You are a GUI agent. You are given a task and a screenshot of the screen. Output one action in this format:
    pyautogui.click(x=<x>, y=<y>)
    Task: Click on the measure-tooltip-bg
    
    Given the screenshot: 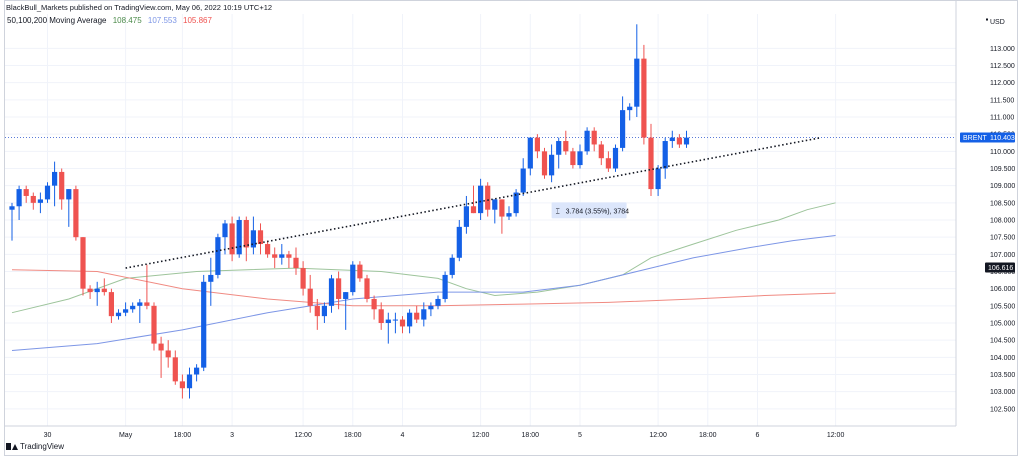 What is the action you would take?
    pyautogui.click(x=589, y=210)
    